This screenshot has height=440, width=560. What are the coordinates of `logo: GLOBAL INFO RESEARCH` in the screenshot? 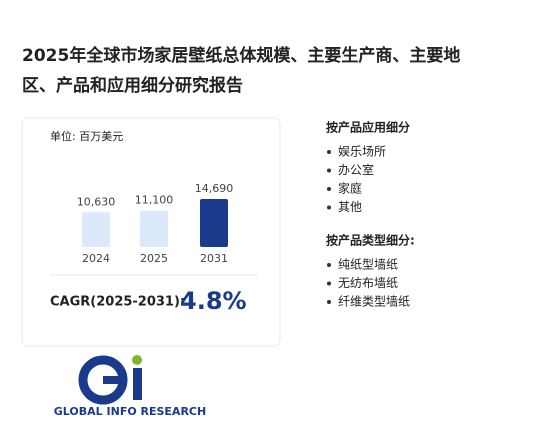 It's located at (130, 386).